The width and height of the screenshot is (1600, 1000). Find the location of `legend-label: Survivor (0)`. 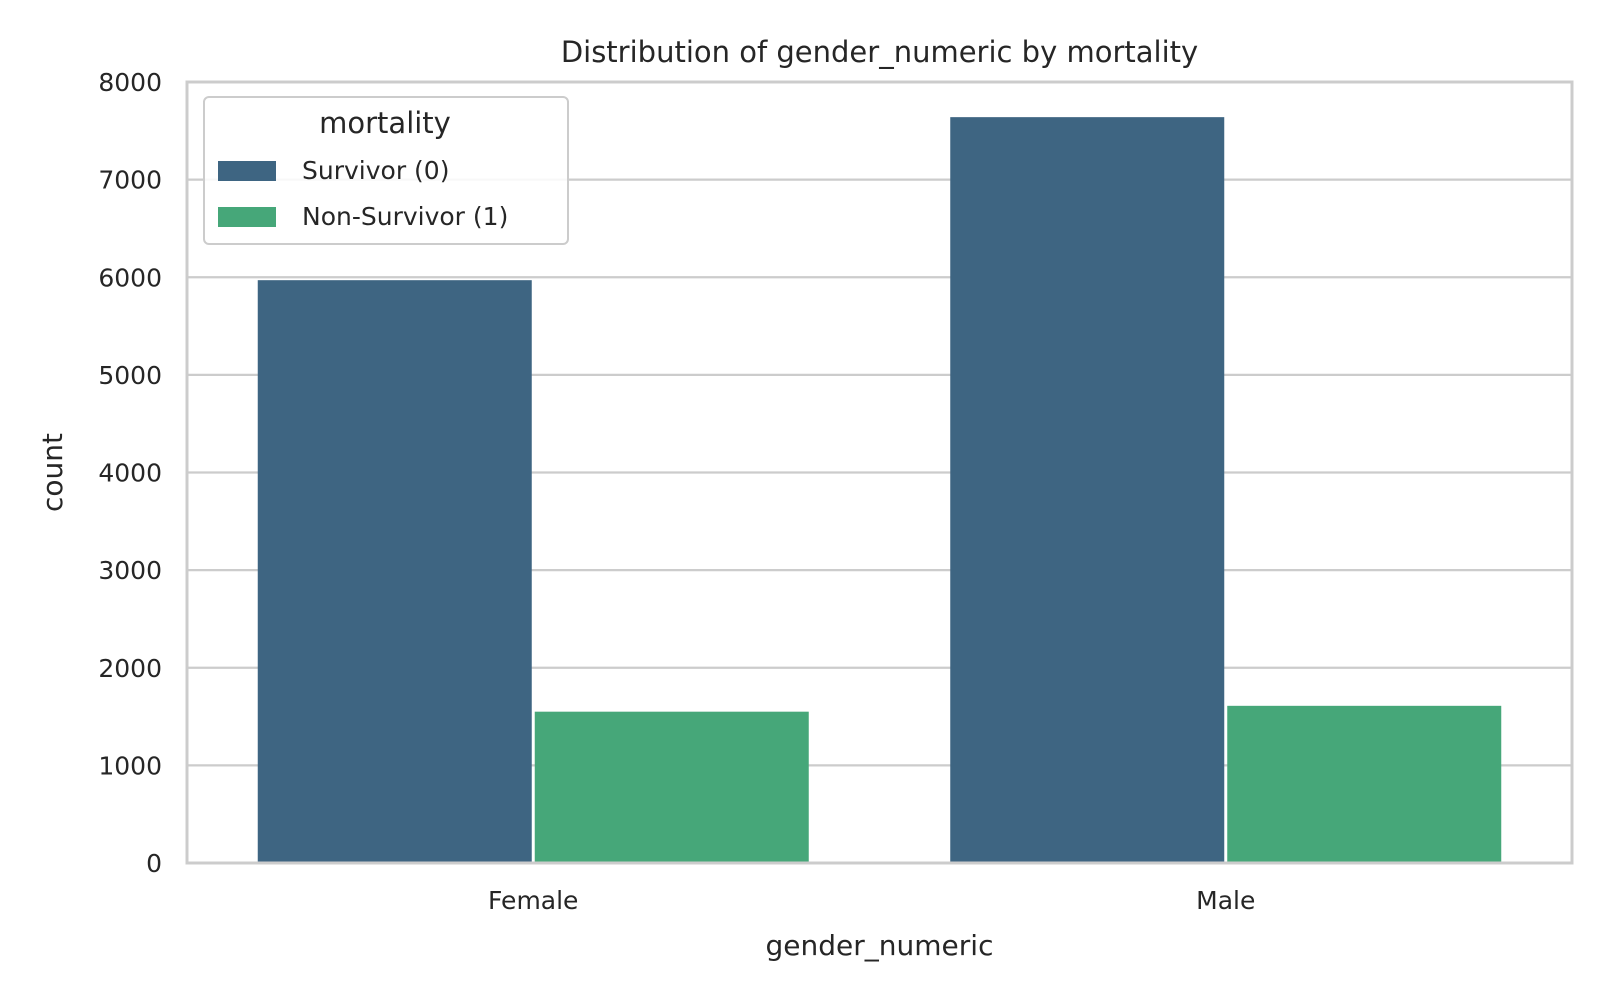

legend-label: Survivor (0) is located at coordinates (375, 170).